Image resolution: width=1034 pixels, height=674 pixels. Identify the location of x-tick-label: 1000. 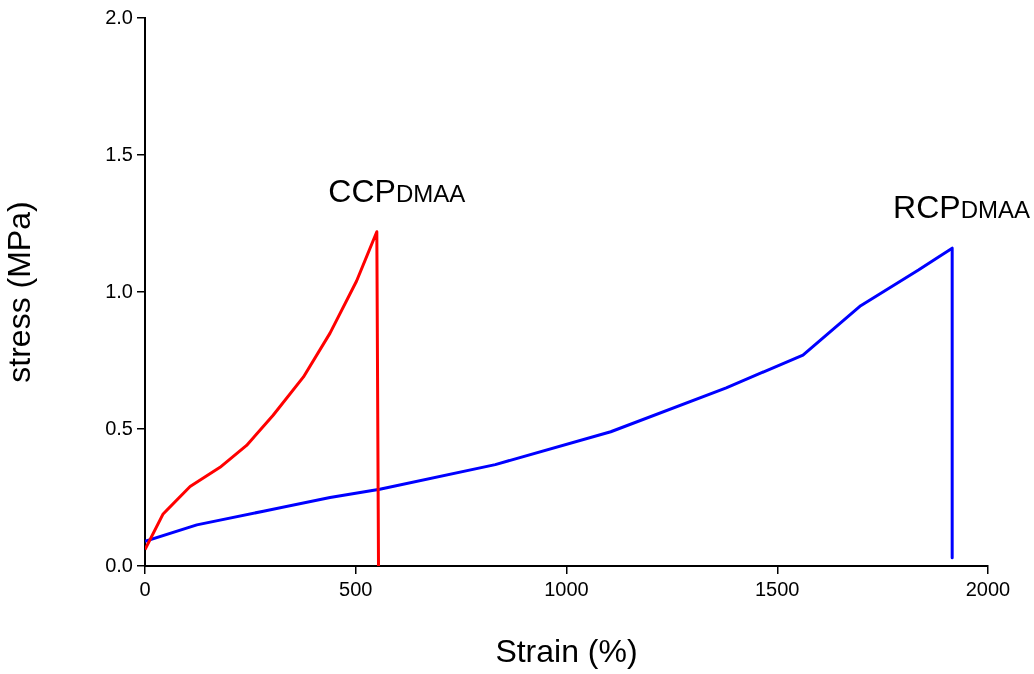
(566, 588).